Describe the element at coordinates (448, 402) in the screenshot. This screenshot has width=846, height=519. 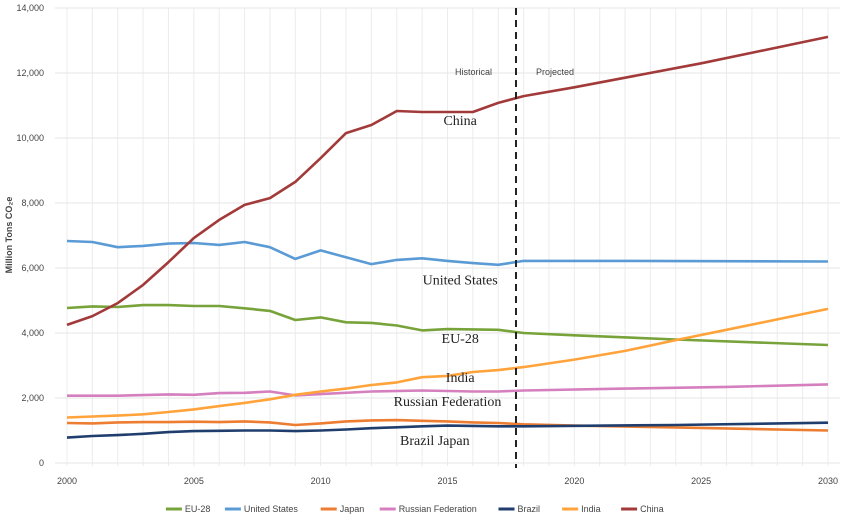
I see `series-annotation: Russian Federation` at that location.